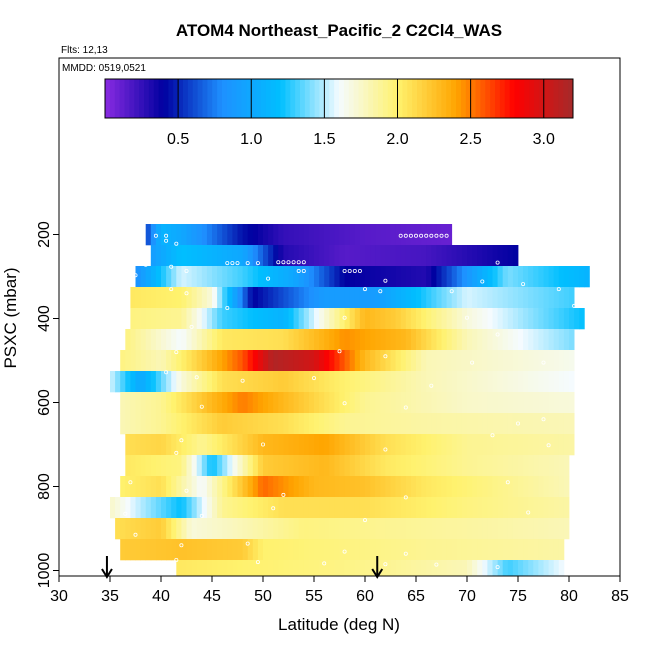 The height and width of the screenshot is (650, 650). I want to click on y-tick-label: 200, so click(44, 234).